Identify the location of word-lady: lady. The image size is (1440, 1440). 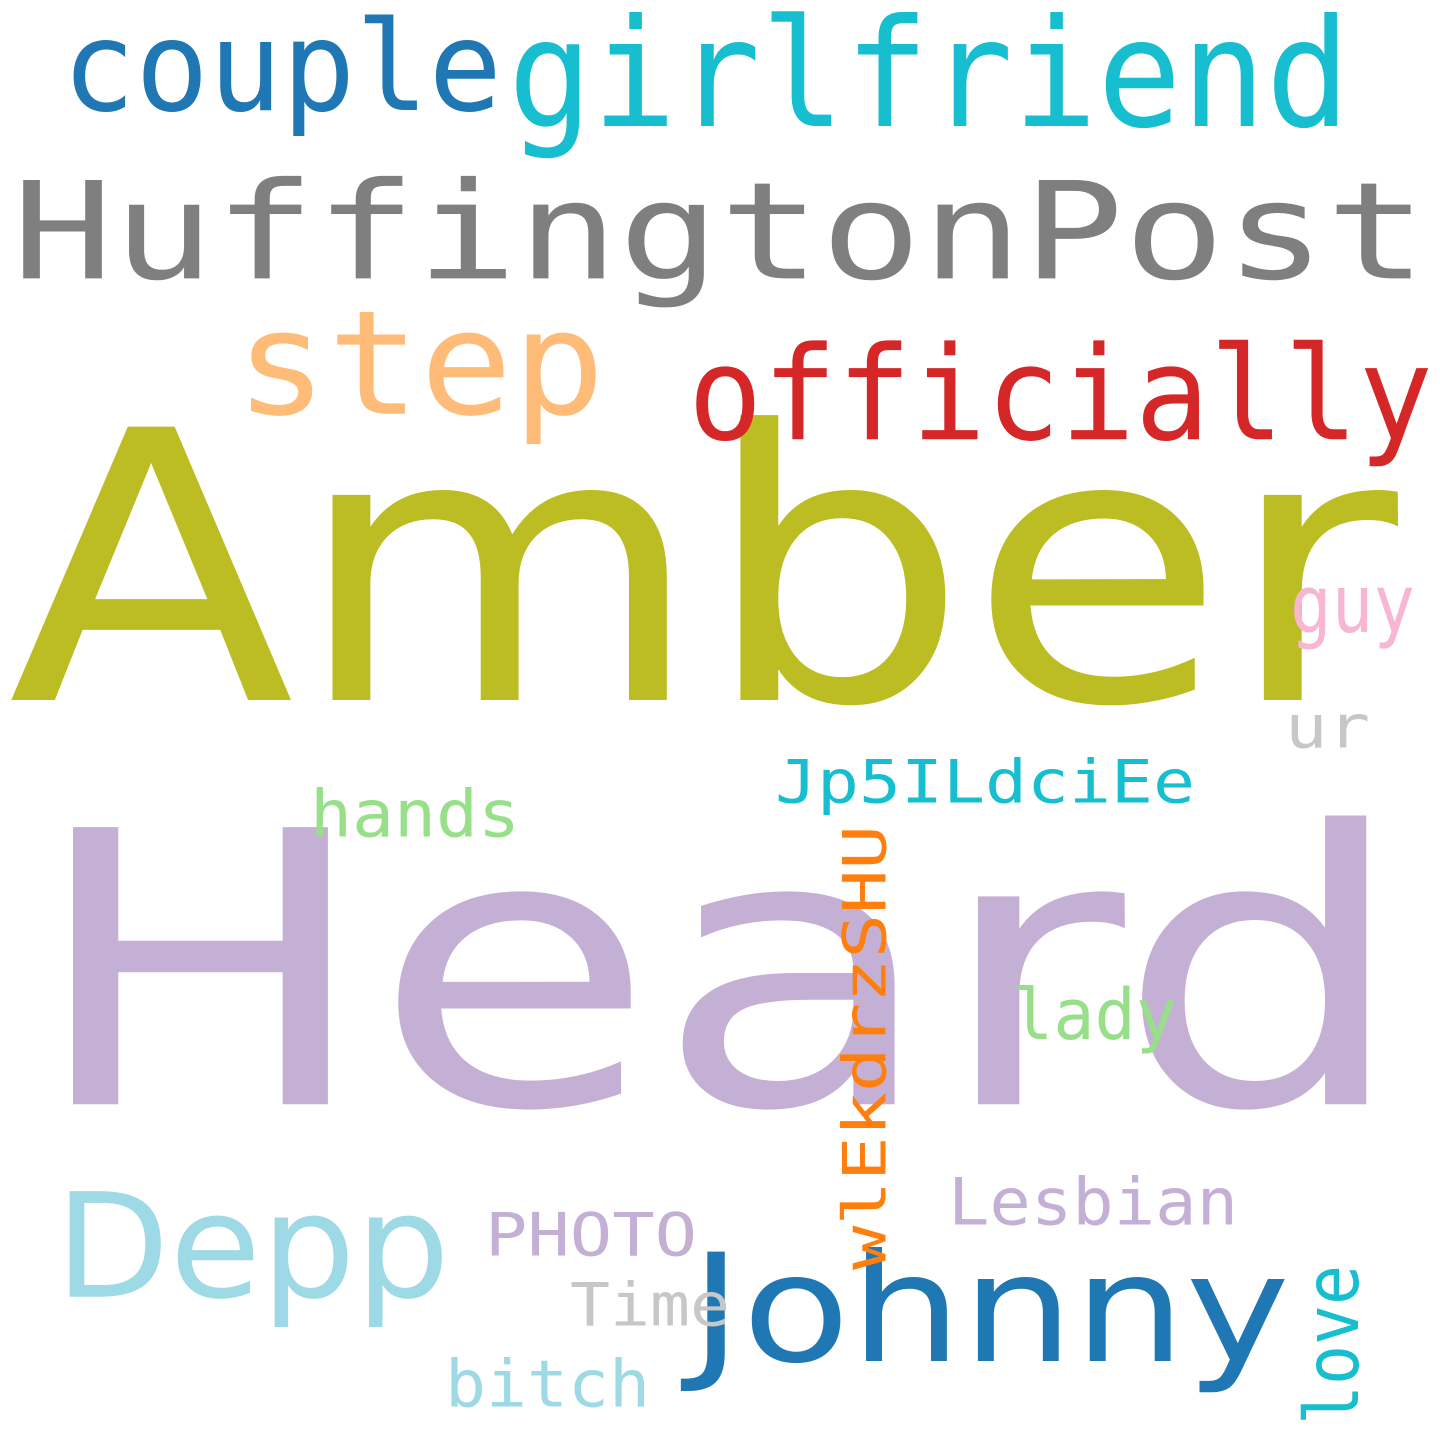
(1094, 1014).